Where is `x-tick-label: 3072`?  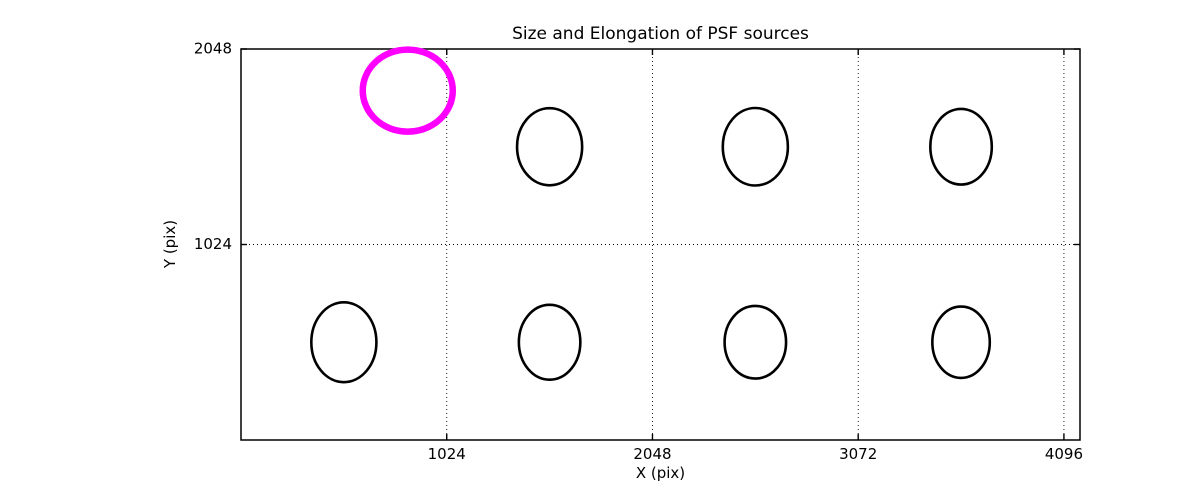 x-tick-label: 3072 is located at coordinates (858, 454).